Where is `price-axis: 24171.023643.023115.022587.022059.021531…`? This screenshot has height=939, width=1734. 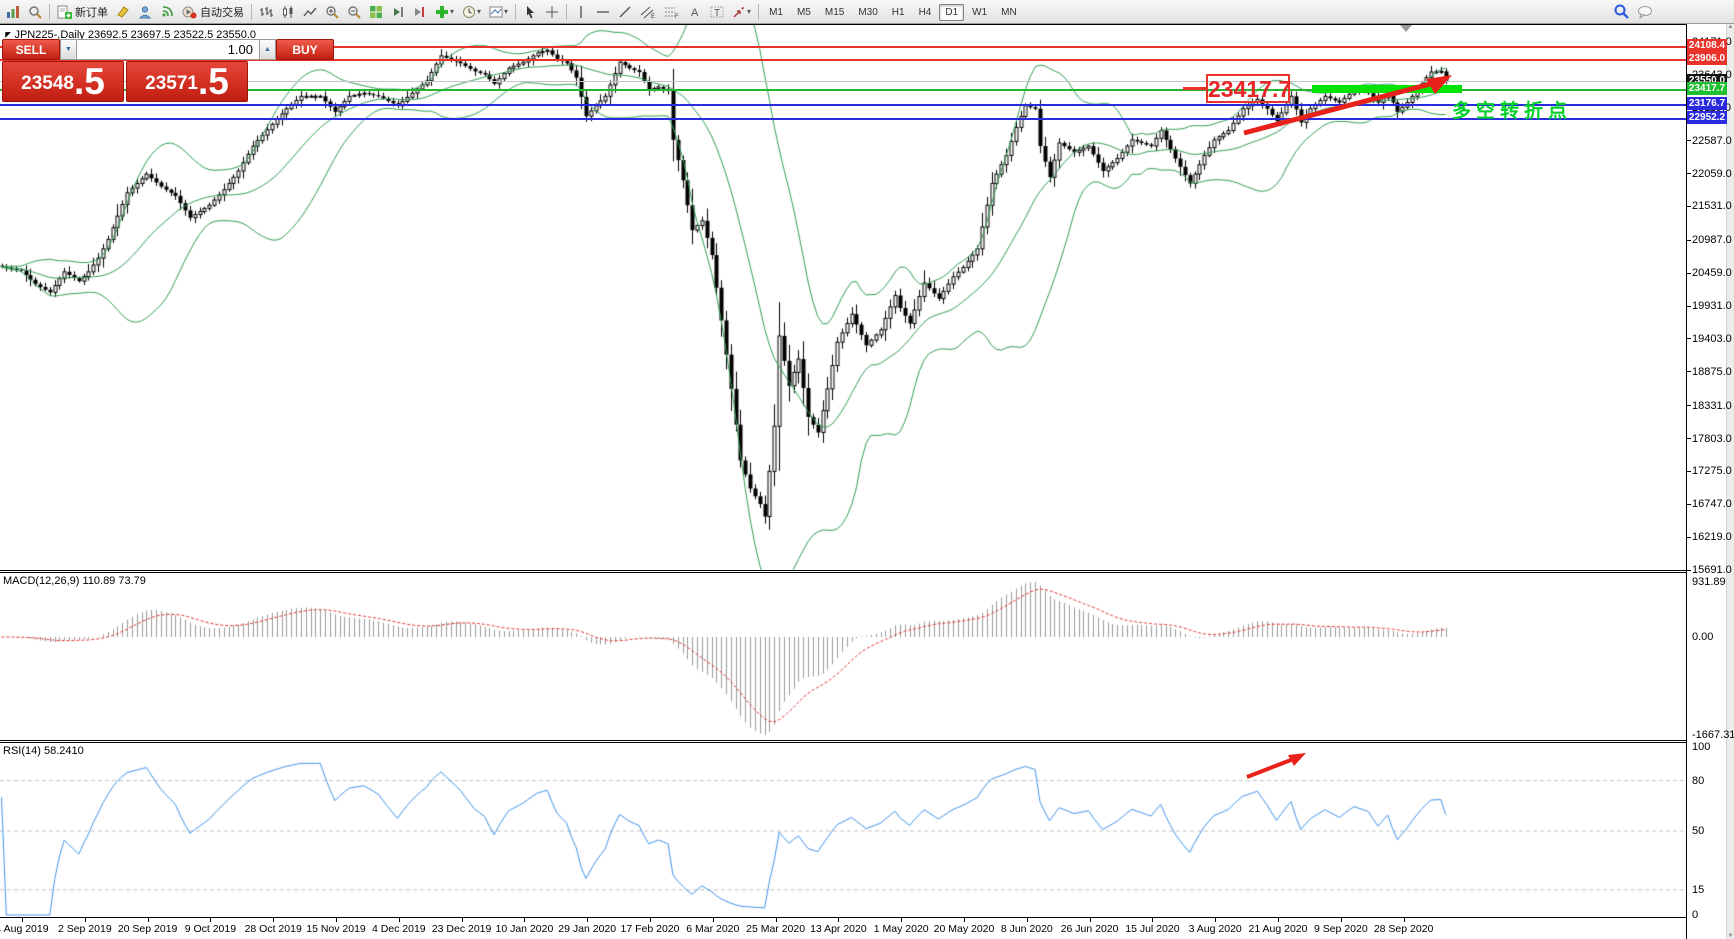 price-axis: 24171.023643.023115.022587.022059.021531… is located at coordinates (1710, 481).